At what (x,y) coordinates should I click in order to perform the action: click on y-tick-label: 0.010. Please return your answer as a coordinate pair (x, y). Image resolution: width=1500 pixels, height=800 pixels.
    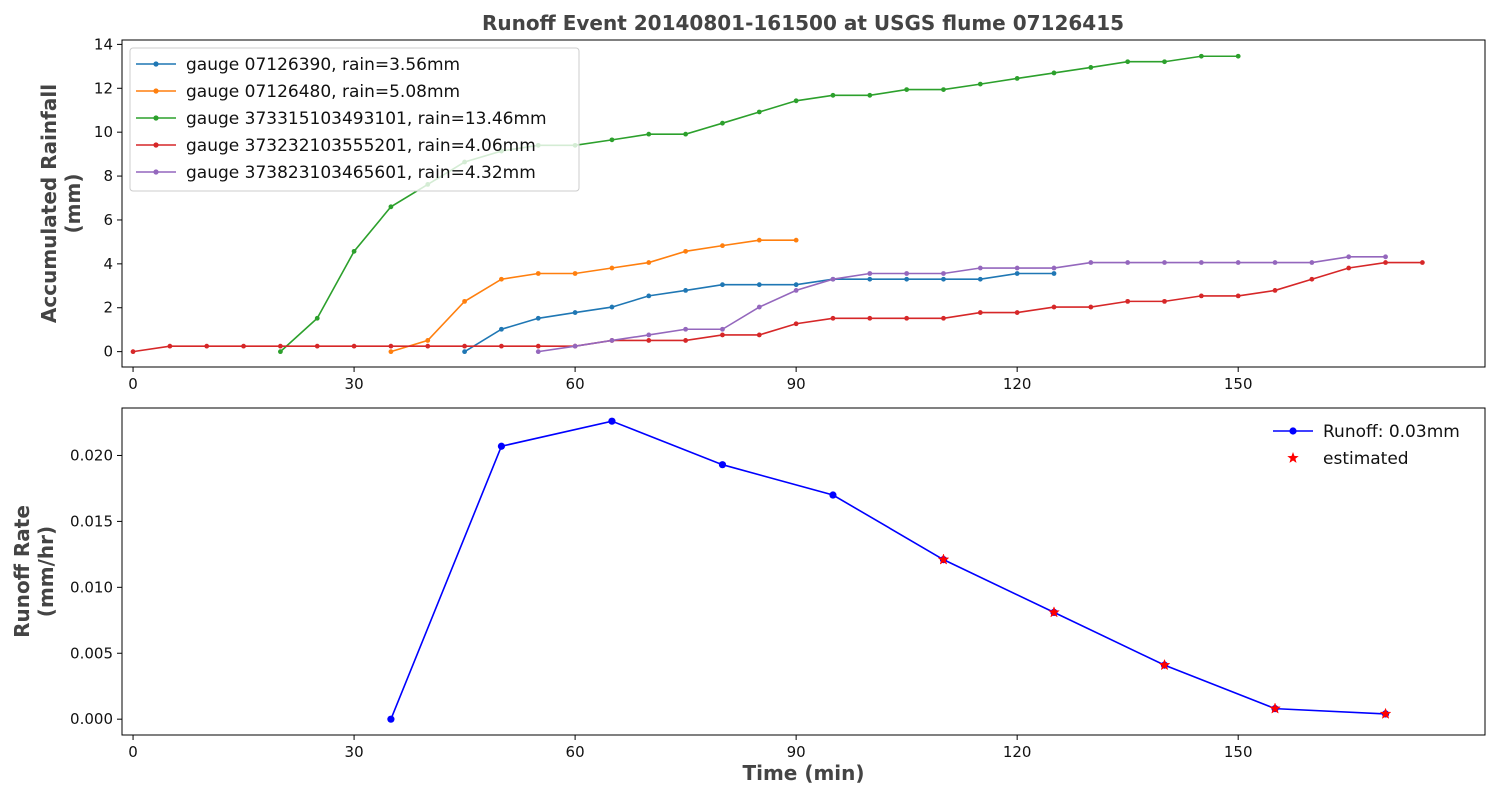
    Looking at the image, I should click on (91, 587).